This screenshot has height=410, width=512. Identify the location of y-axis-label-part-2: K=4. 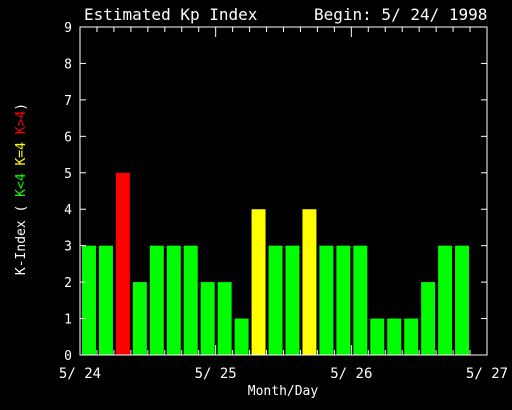
(21, 157).